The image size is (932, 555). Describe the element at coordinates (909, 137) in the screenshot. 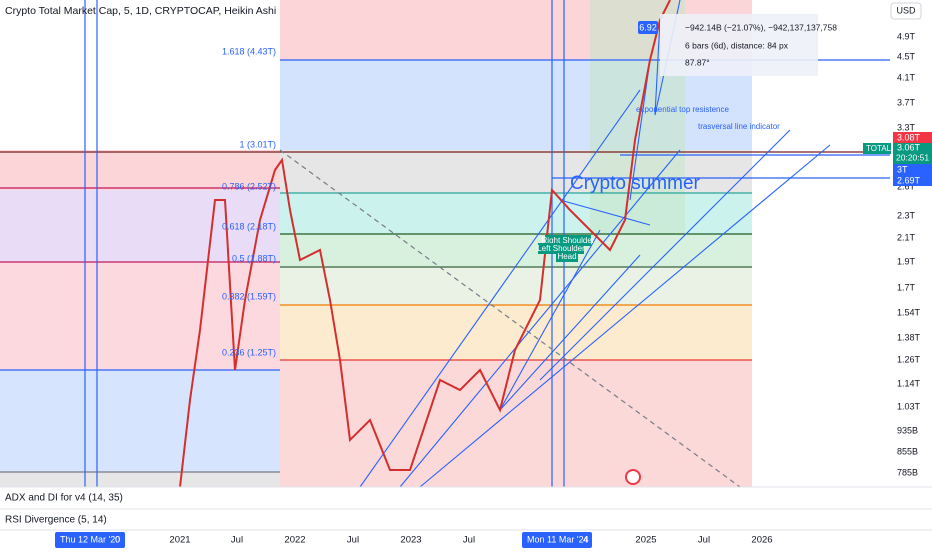

I see `badge: 3.08T` at that location.